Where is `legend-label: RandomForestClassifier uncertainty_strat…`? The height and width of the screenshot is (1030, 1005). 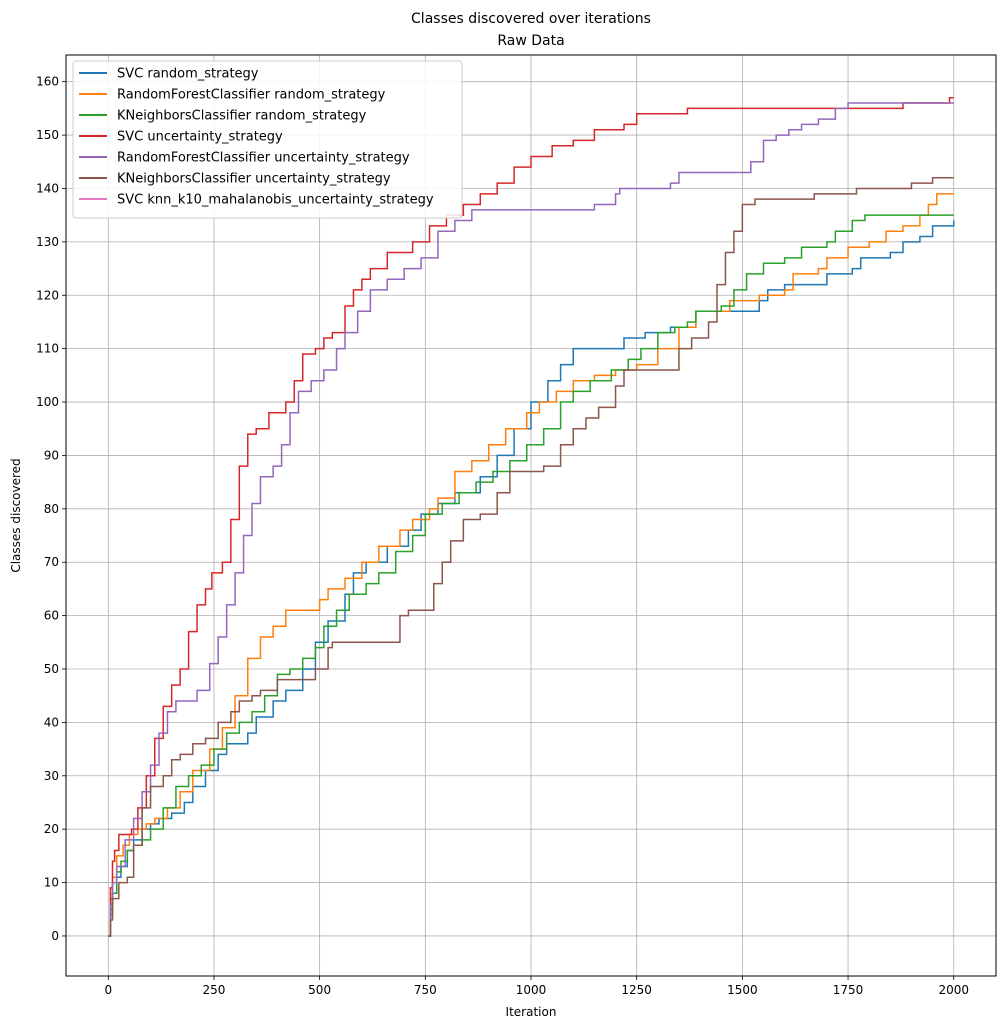 legend-label: RandomForestClassifier uncertainty_strat… is located at coordinates (263, 158).